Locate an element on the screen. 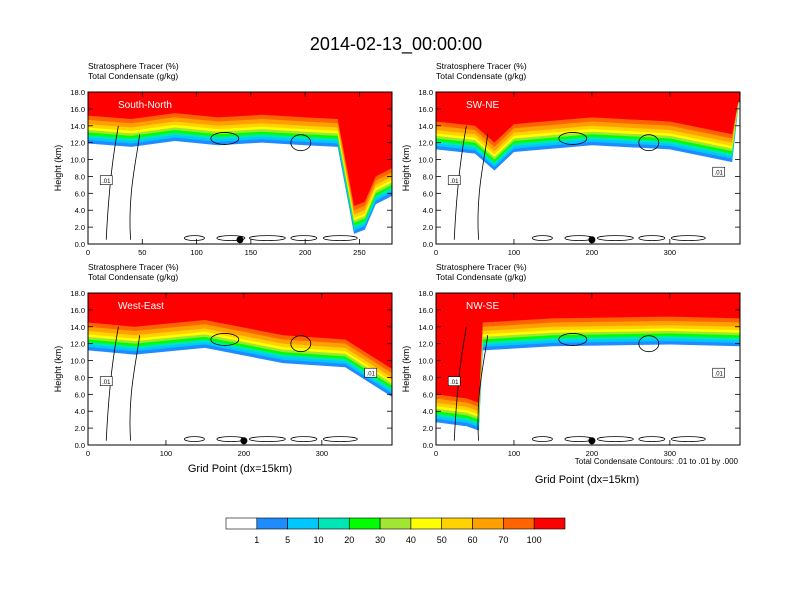 This screenshot has width=792, height=612. panel-name: West-East is located at coordinates (141, 306).